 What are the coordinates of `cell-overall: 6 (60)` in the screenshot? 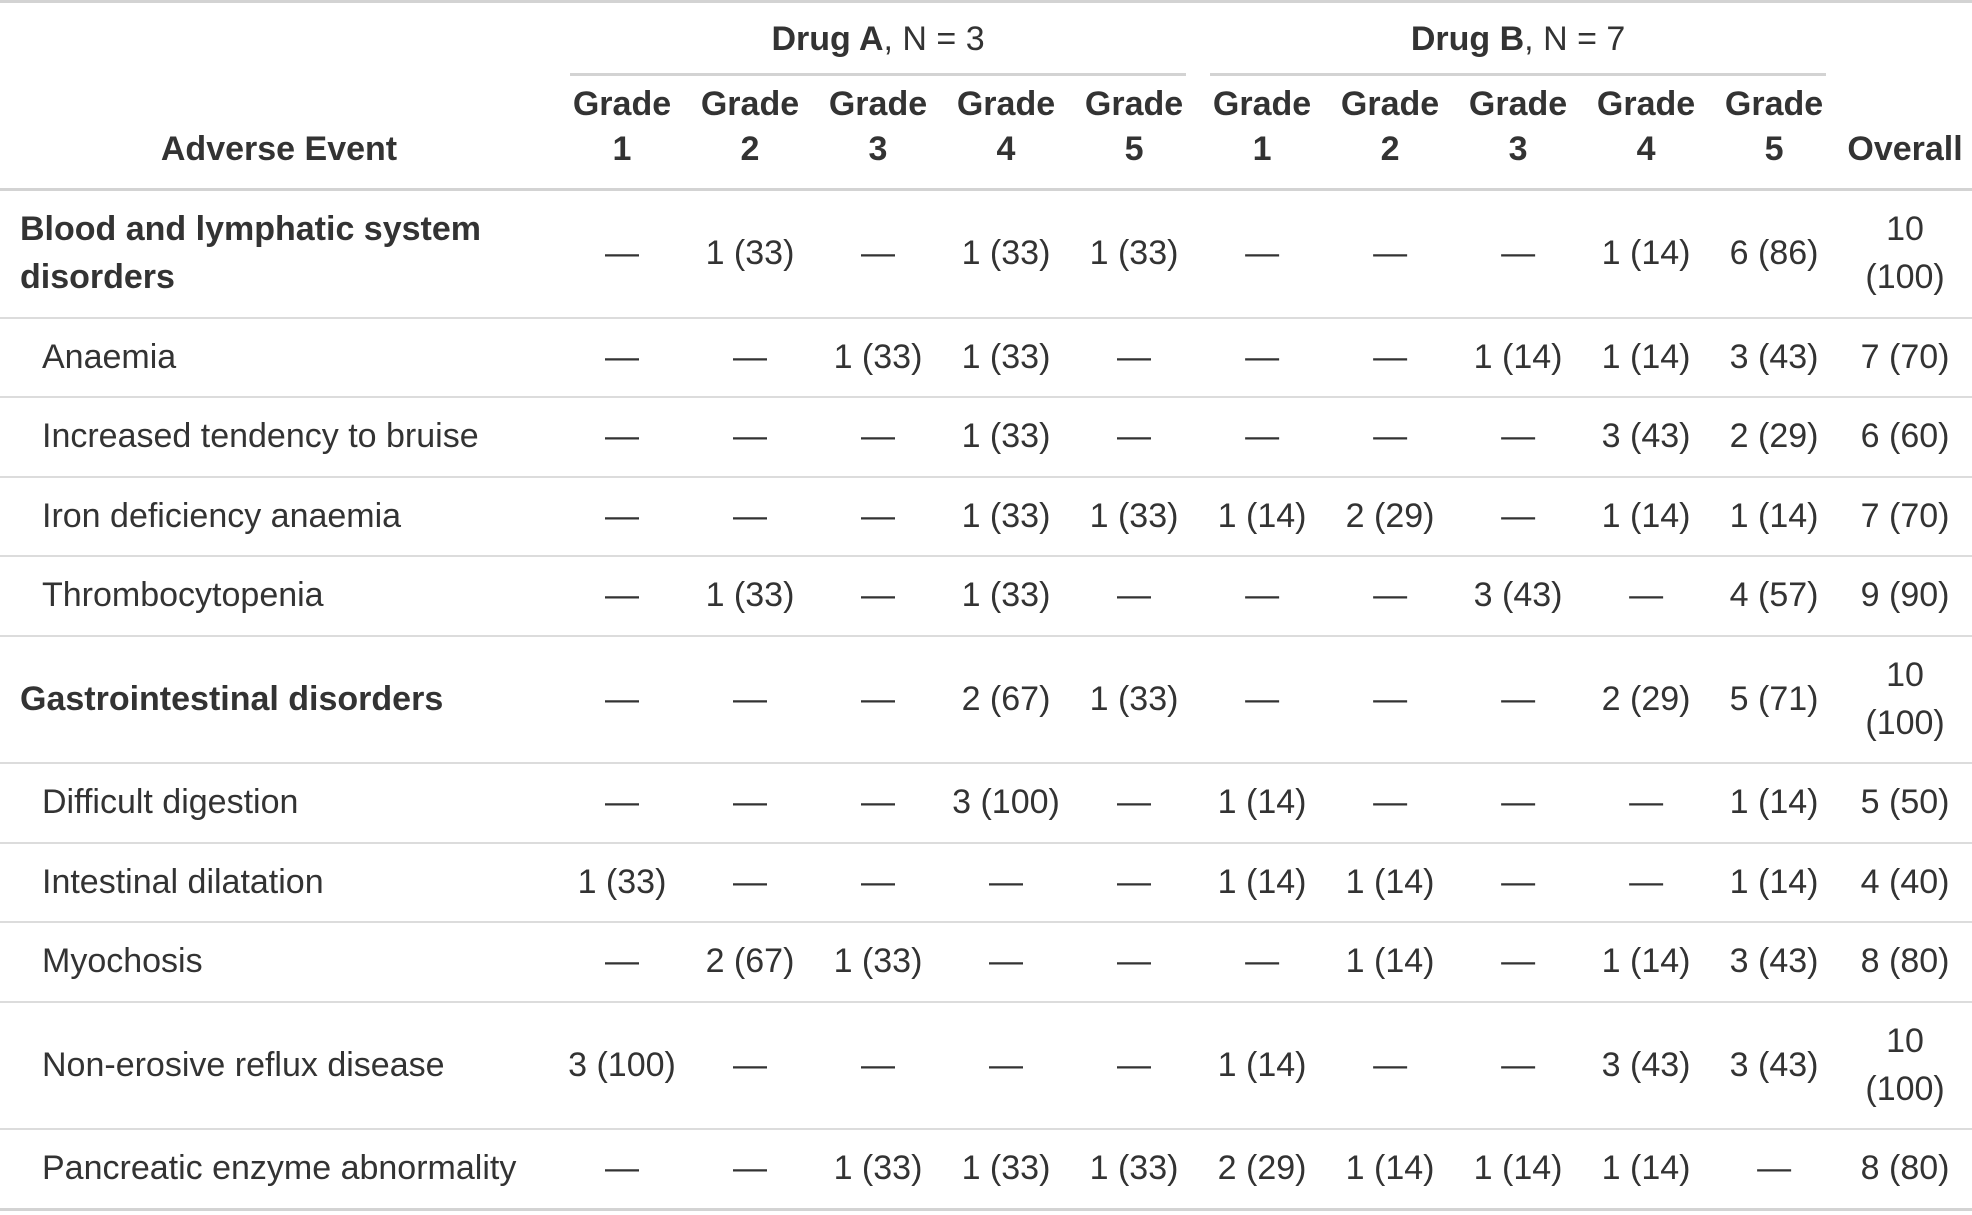 It's located at (1905, 436).